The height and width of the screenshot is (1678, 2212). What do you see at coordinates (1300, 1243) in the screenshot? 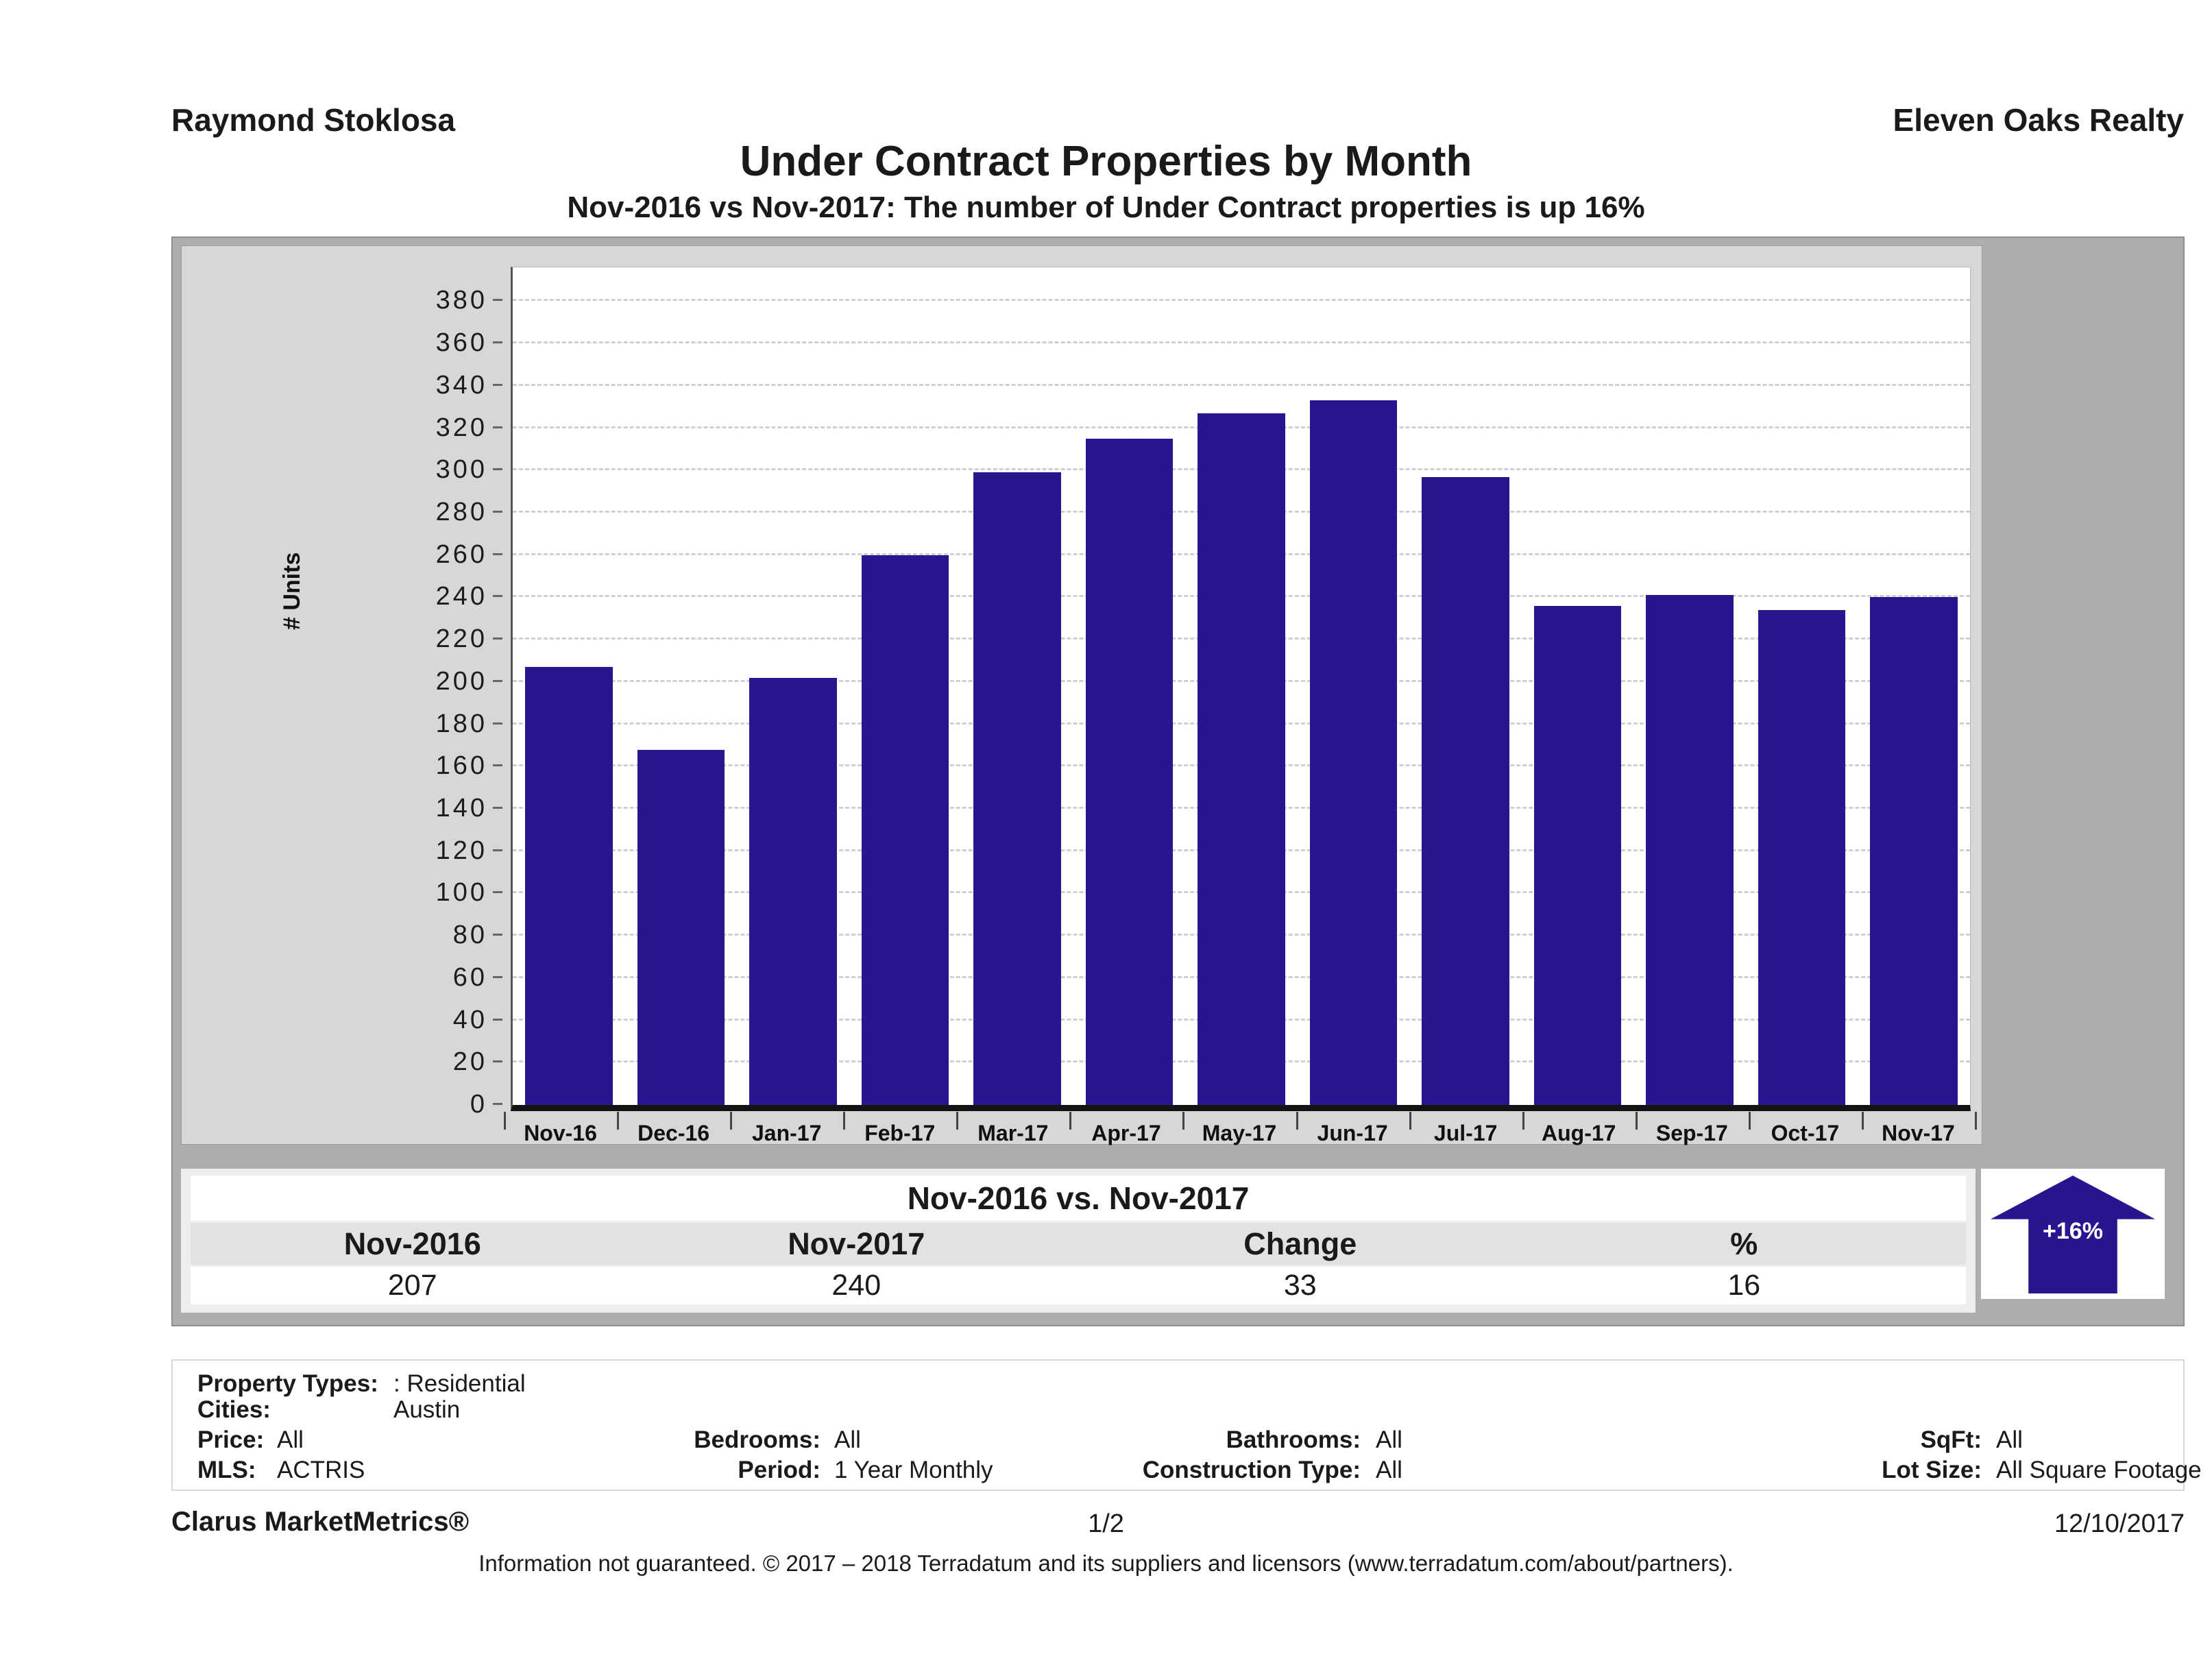
I see `comparison-col-header: Change` at bounding box center [1300, 1243].